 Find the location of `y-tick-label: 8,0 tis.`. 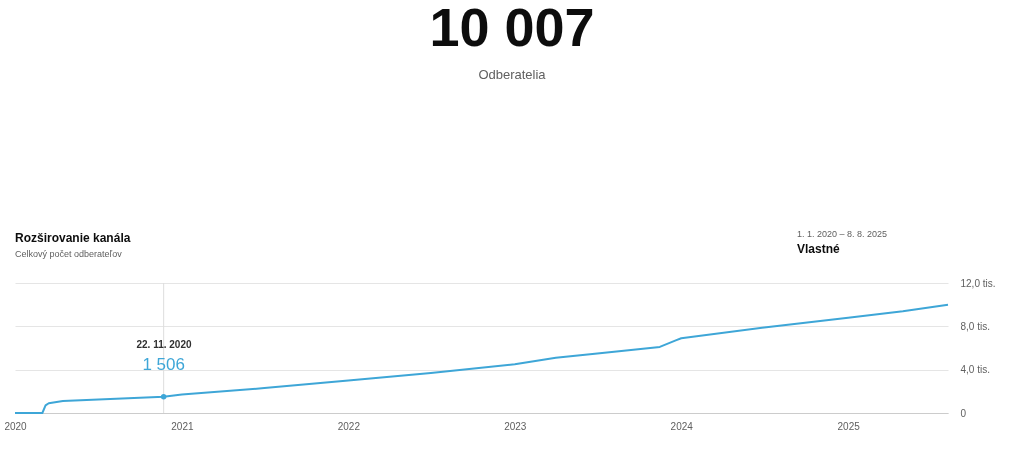

y-tick-label: 8,0 tis. is located at coordinates (975, 326).